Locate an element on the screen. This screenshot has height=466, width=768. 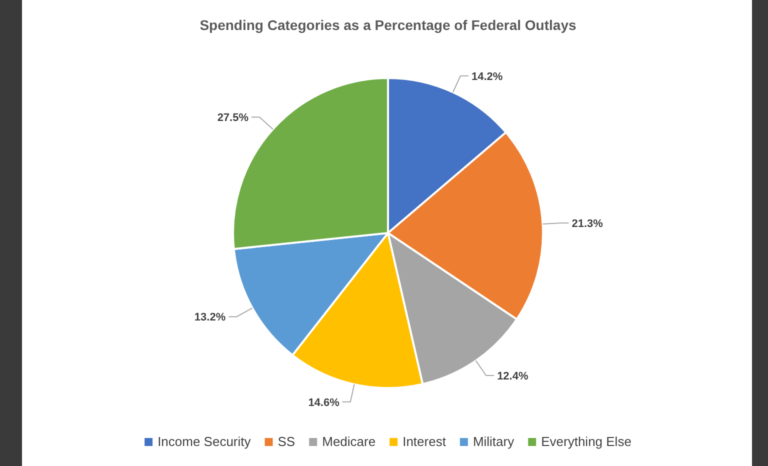
legend-label: Medicare is located at coordinates (349, 441).